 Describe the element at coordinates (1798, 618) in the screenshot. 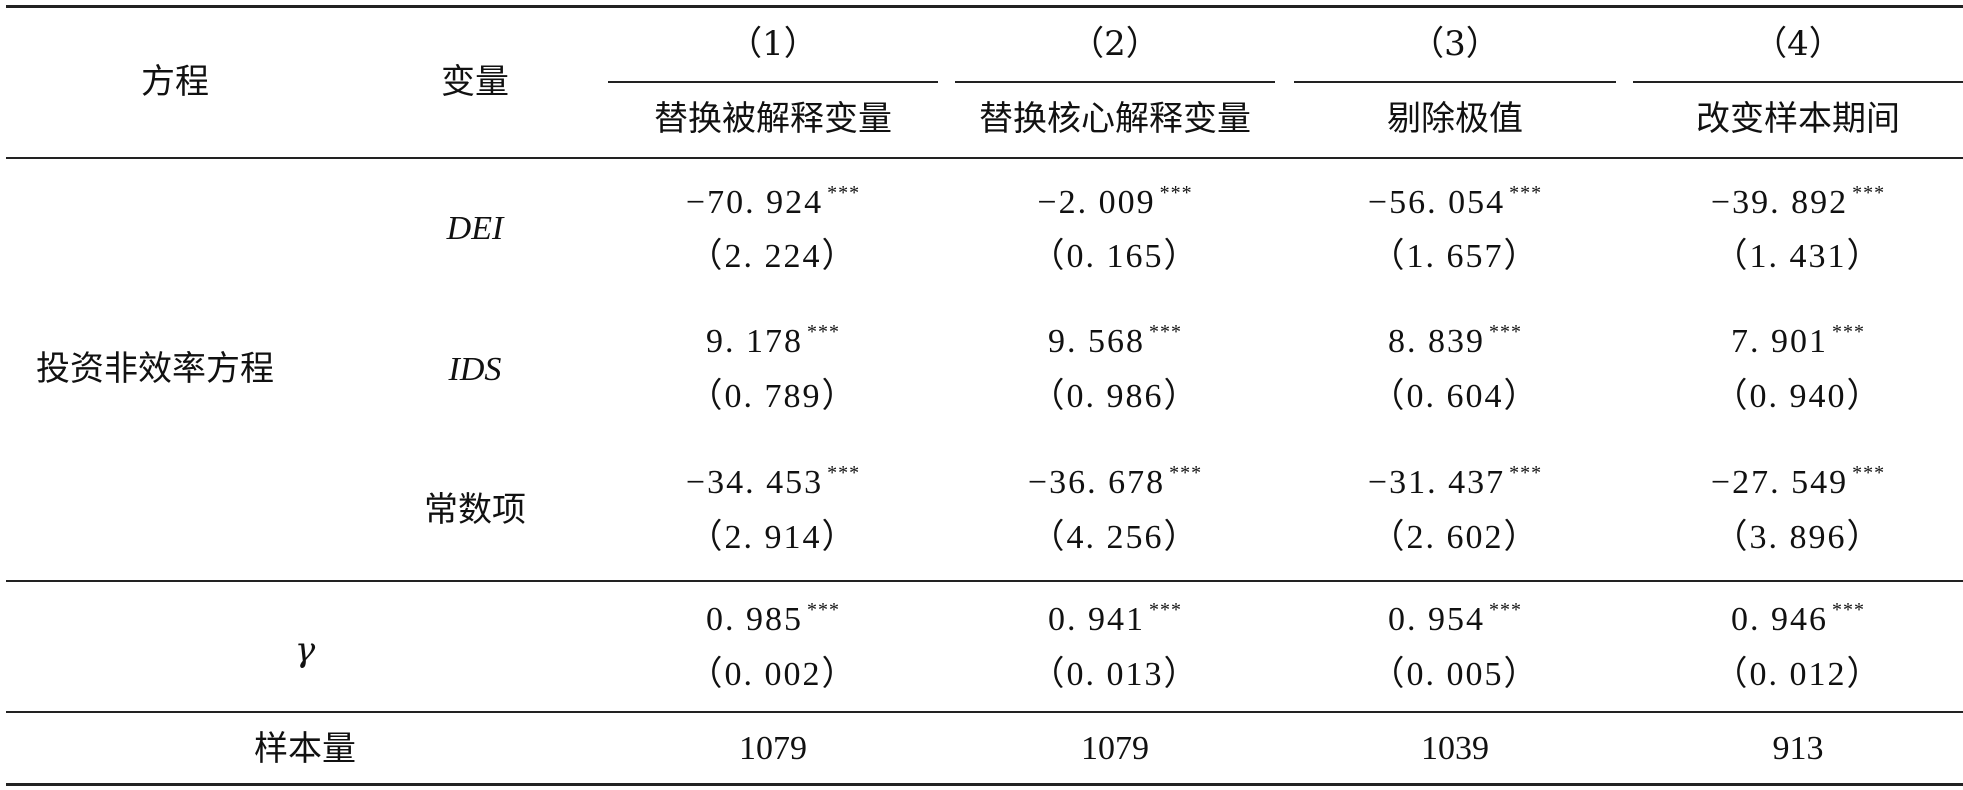

I see `coef-cell: 0. 946 ***` at that location.